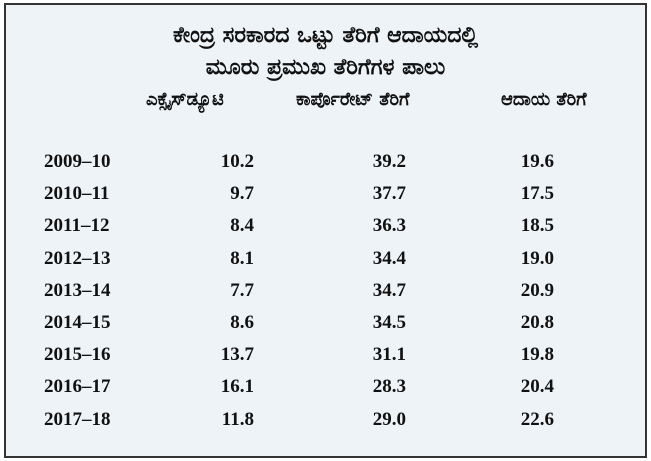  What do you see at coordinates (389, 194) in the screenshot?
I see `table-cell: 37.7` at bounding box center [389, 194].